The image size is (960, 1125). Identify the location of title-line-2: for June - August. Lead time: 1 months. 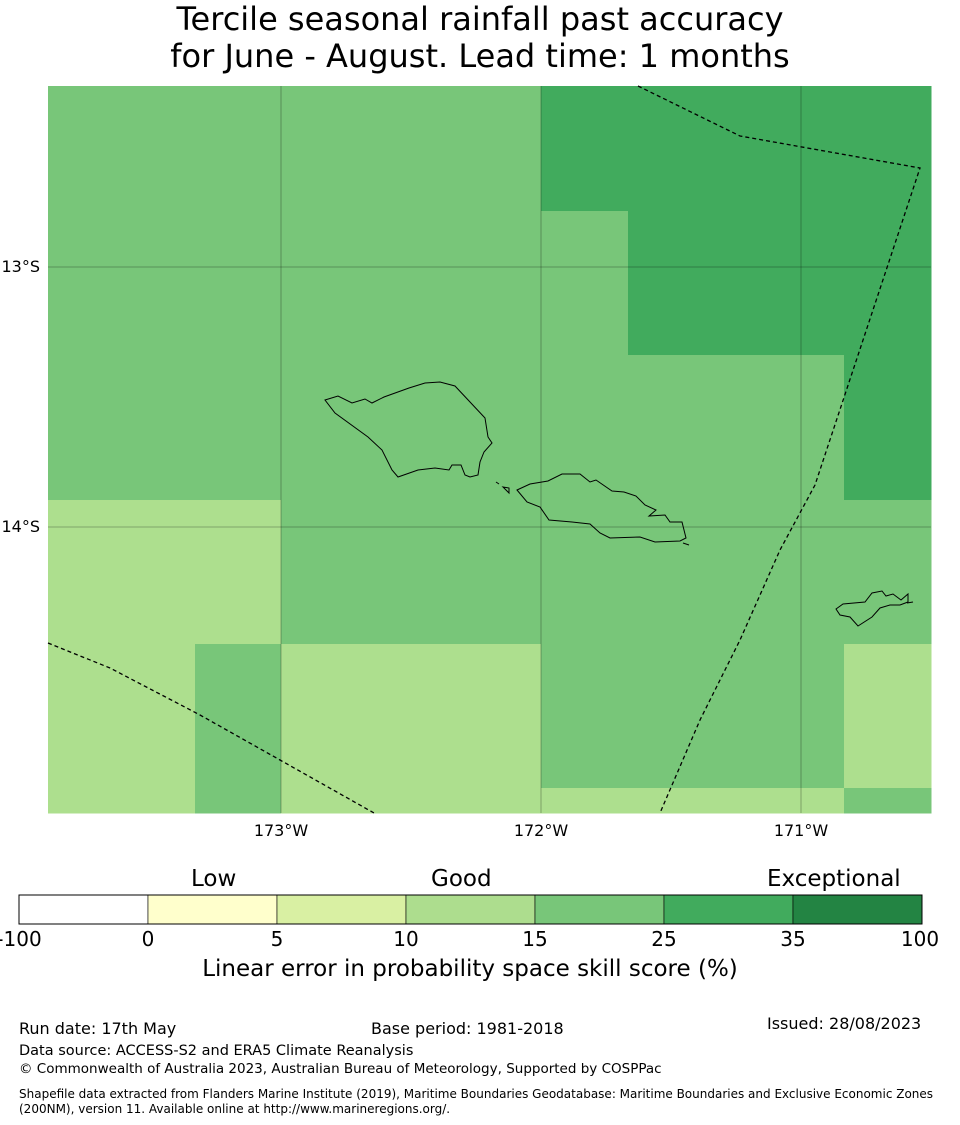
(480, 56).